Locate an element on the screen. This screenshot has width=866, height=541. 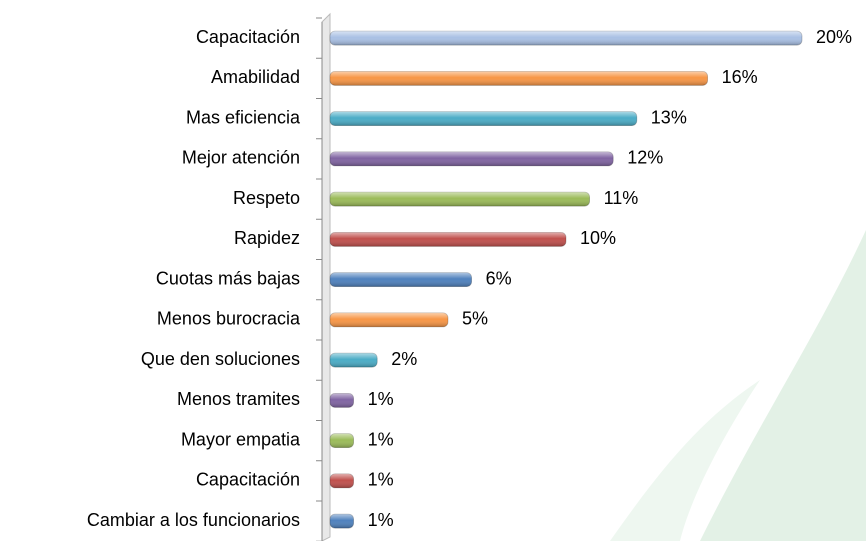
category-label: Mejor atención is located at coordinates (241, 158).